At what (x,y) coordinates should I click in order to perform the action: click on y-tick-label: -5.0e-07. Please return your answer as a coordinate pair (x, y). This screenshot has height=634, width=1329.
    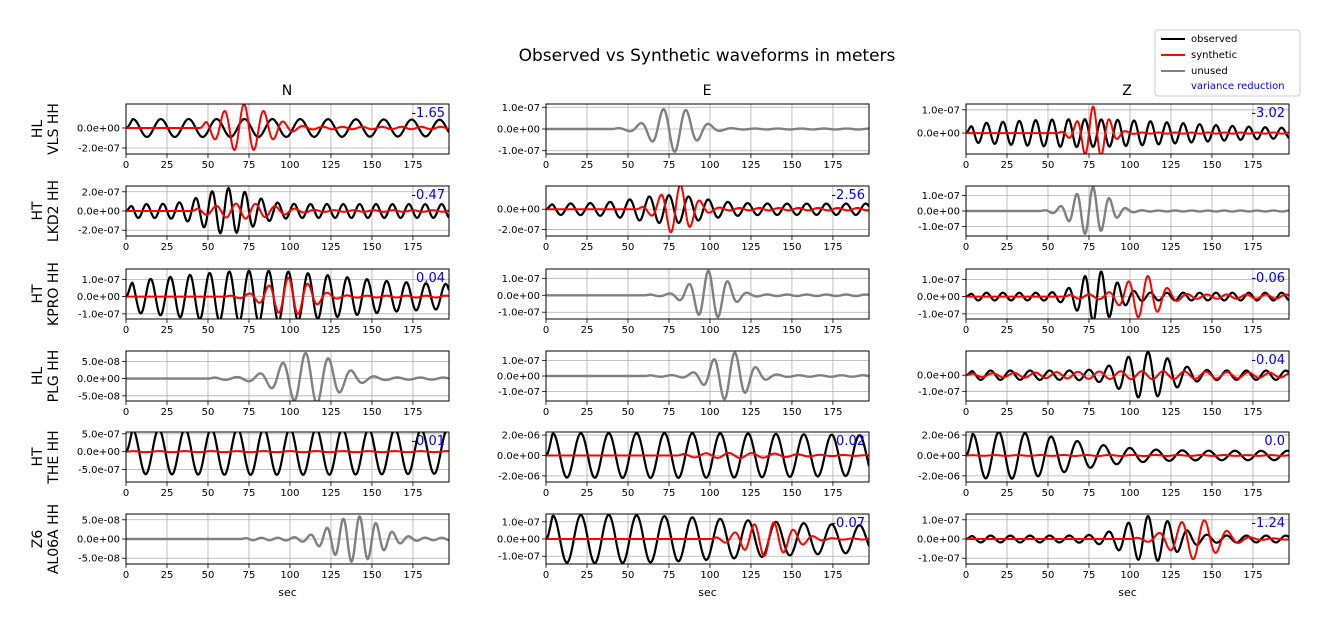
    Looking at the image, I should click on (99, 470).